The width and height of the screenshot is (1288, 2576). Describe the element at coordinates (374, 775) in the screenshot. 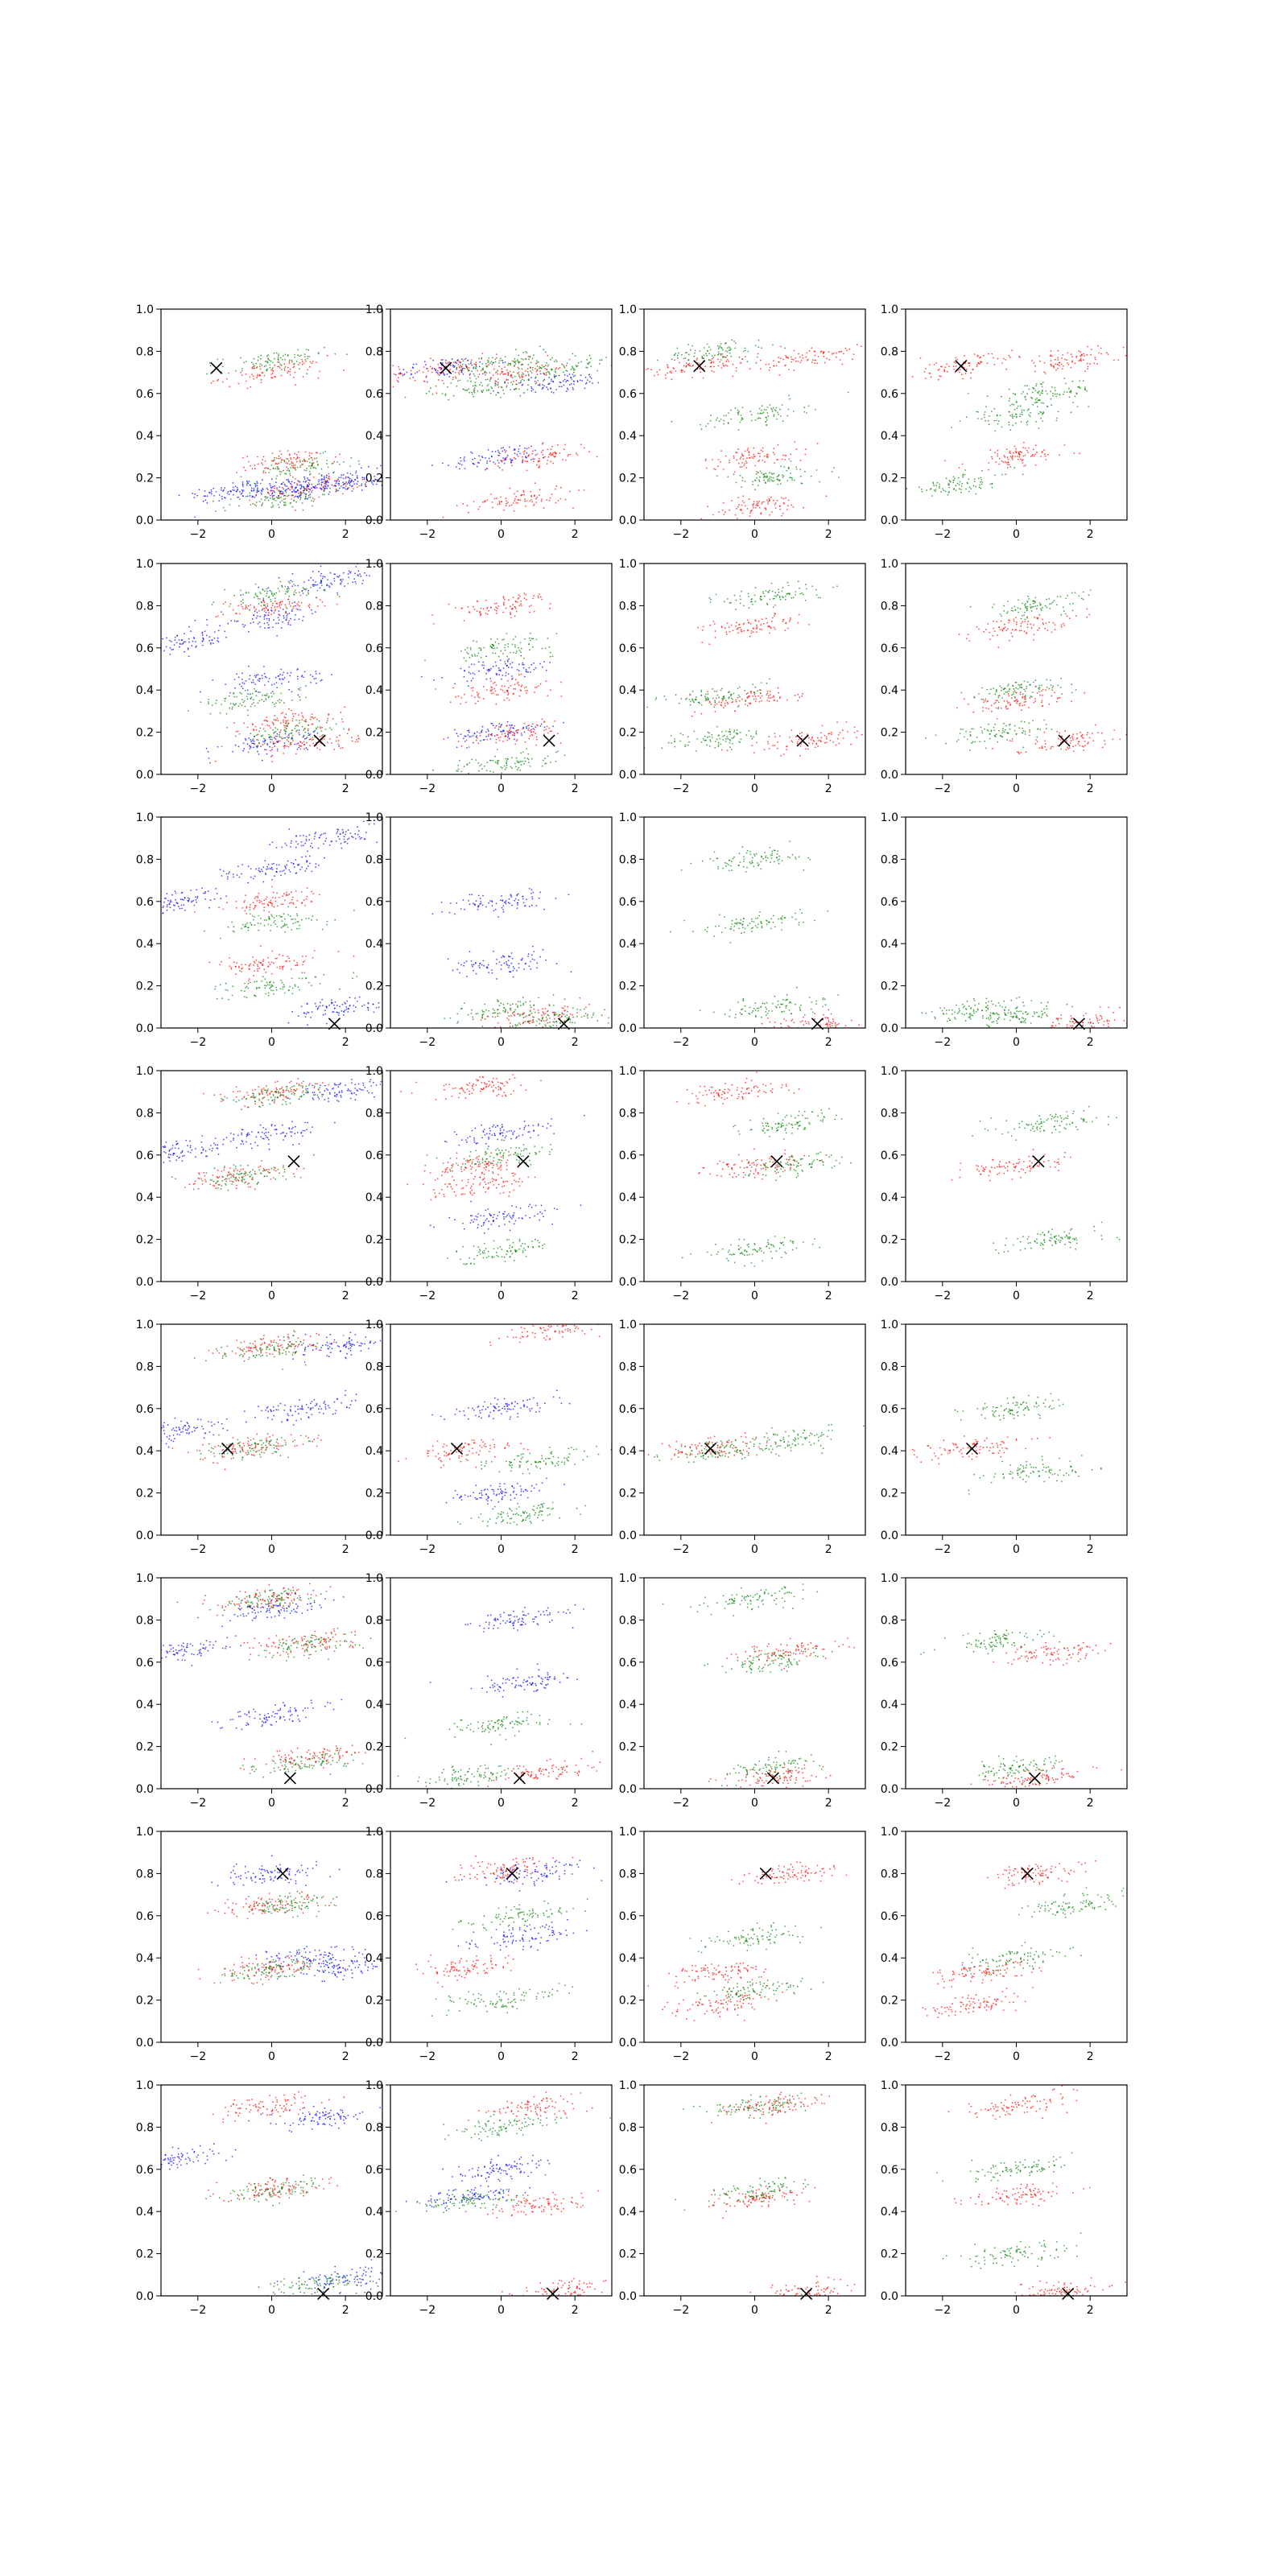

I see `y-tick-label: 0.0` at that location.